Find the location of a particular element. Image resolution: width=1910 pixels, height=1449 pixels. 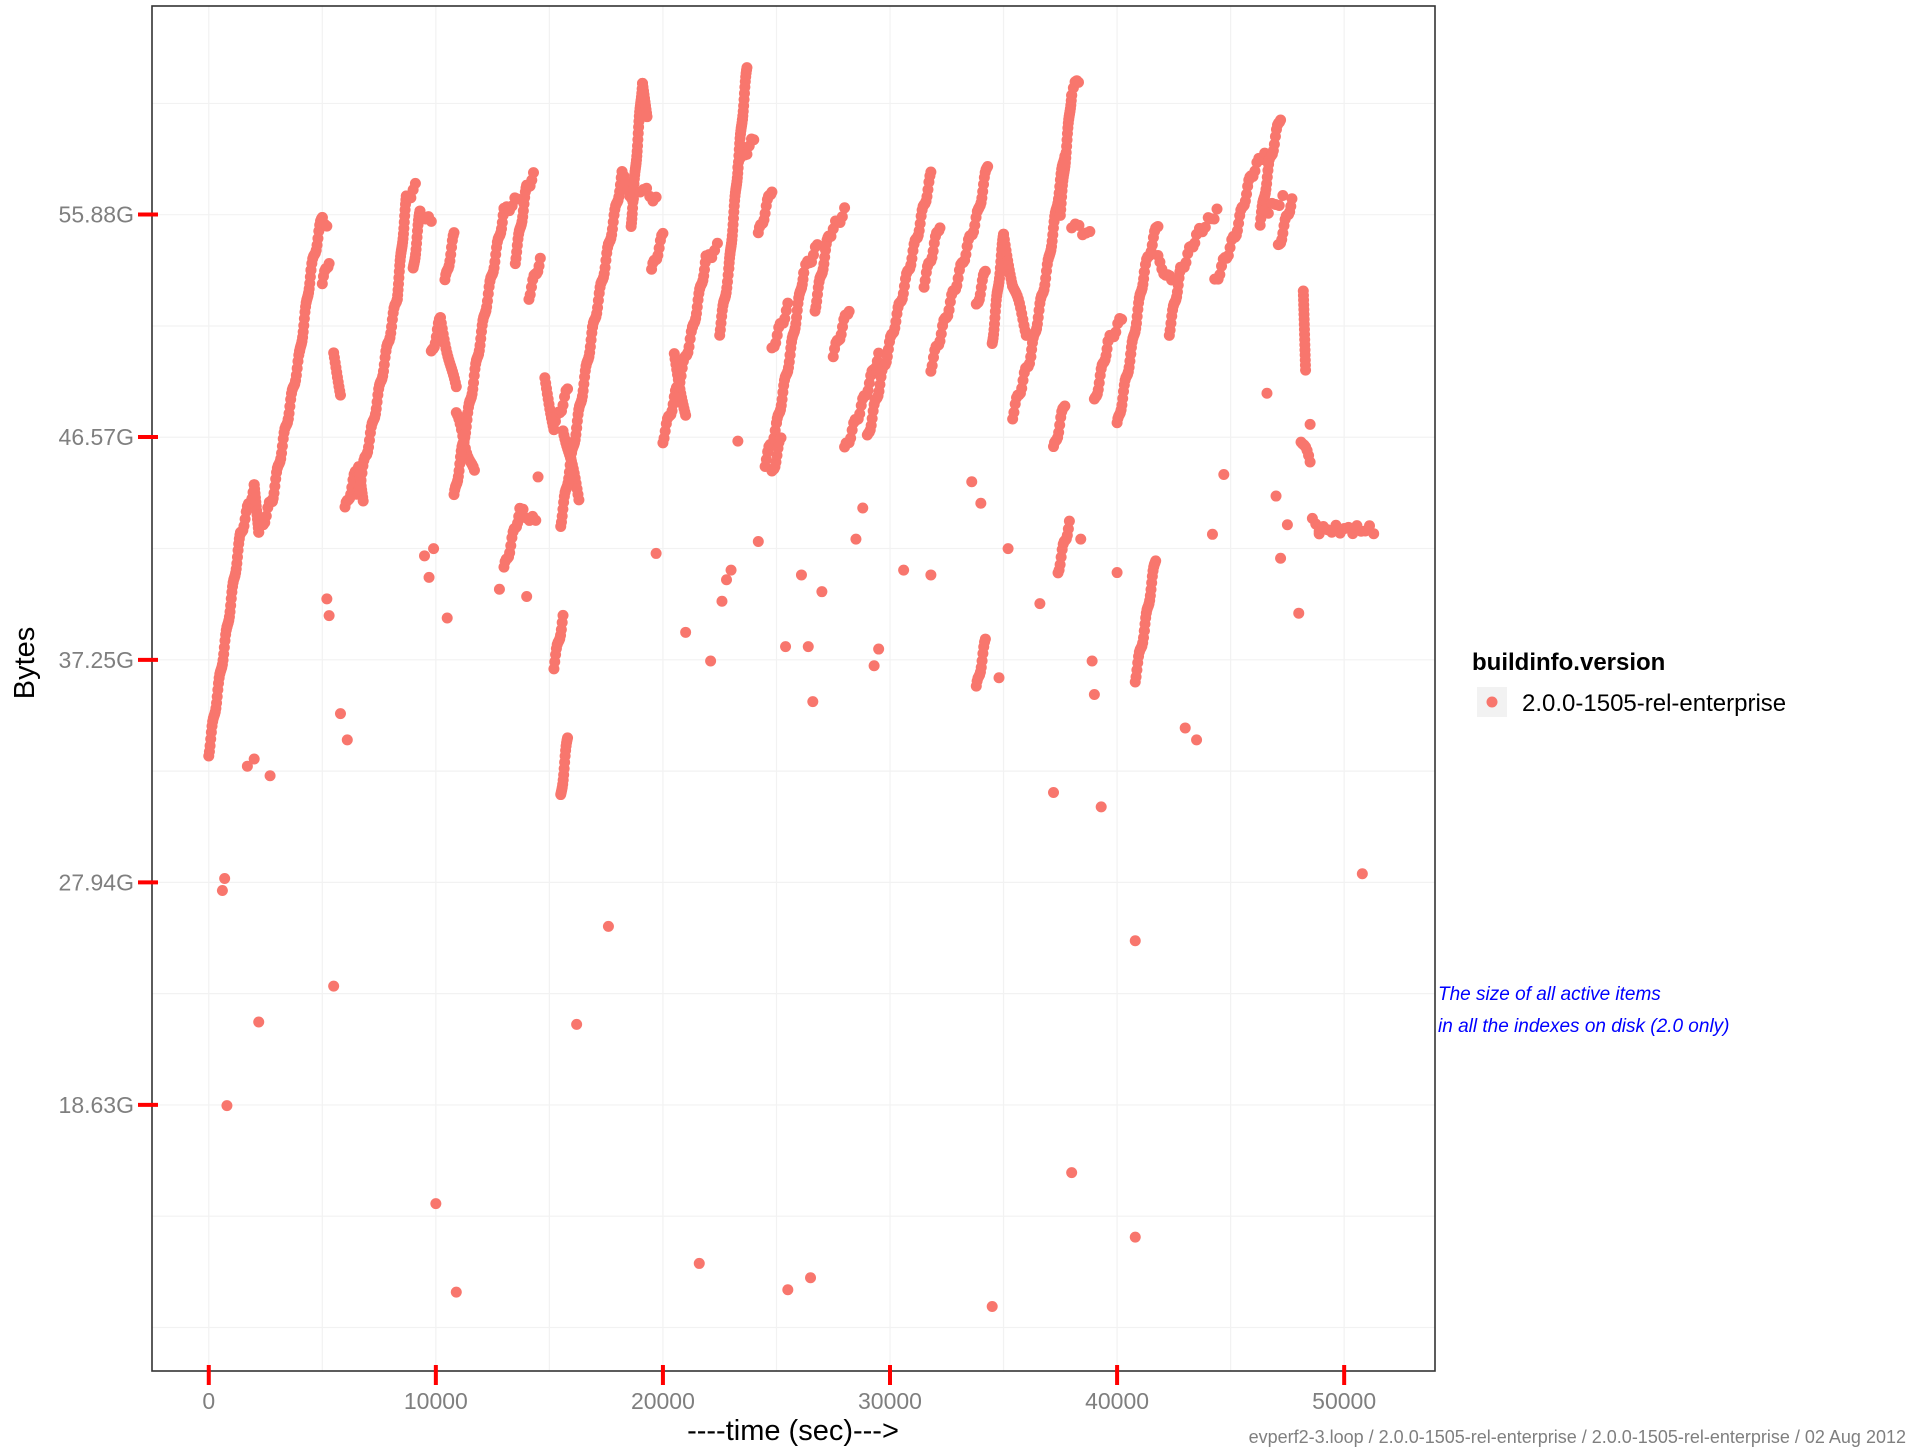

legend-key-dot is located at coordinates (1492, 702).